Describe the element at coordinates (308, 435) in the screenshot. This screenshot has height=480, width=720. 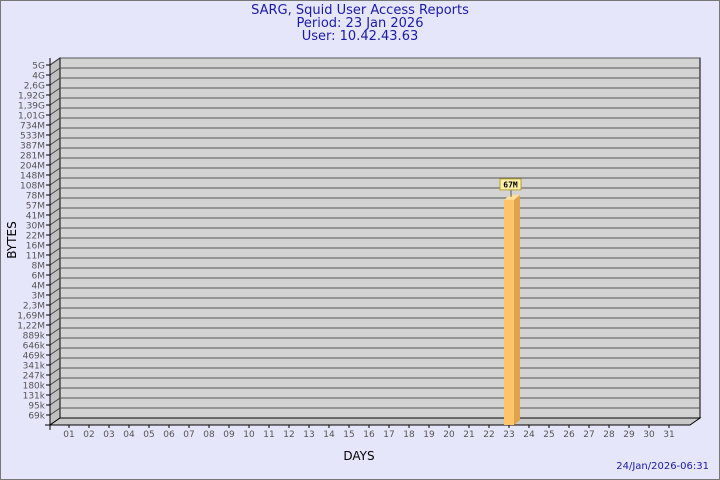
I see `x-tick-label: 13` at that location.